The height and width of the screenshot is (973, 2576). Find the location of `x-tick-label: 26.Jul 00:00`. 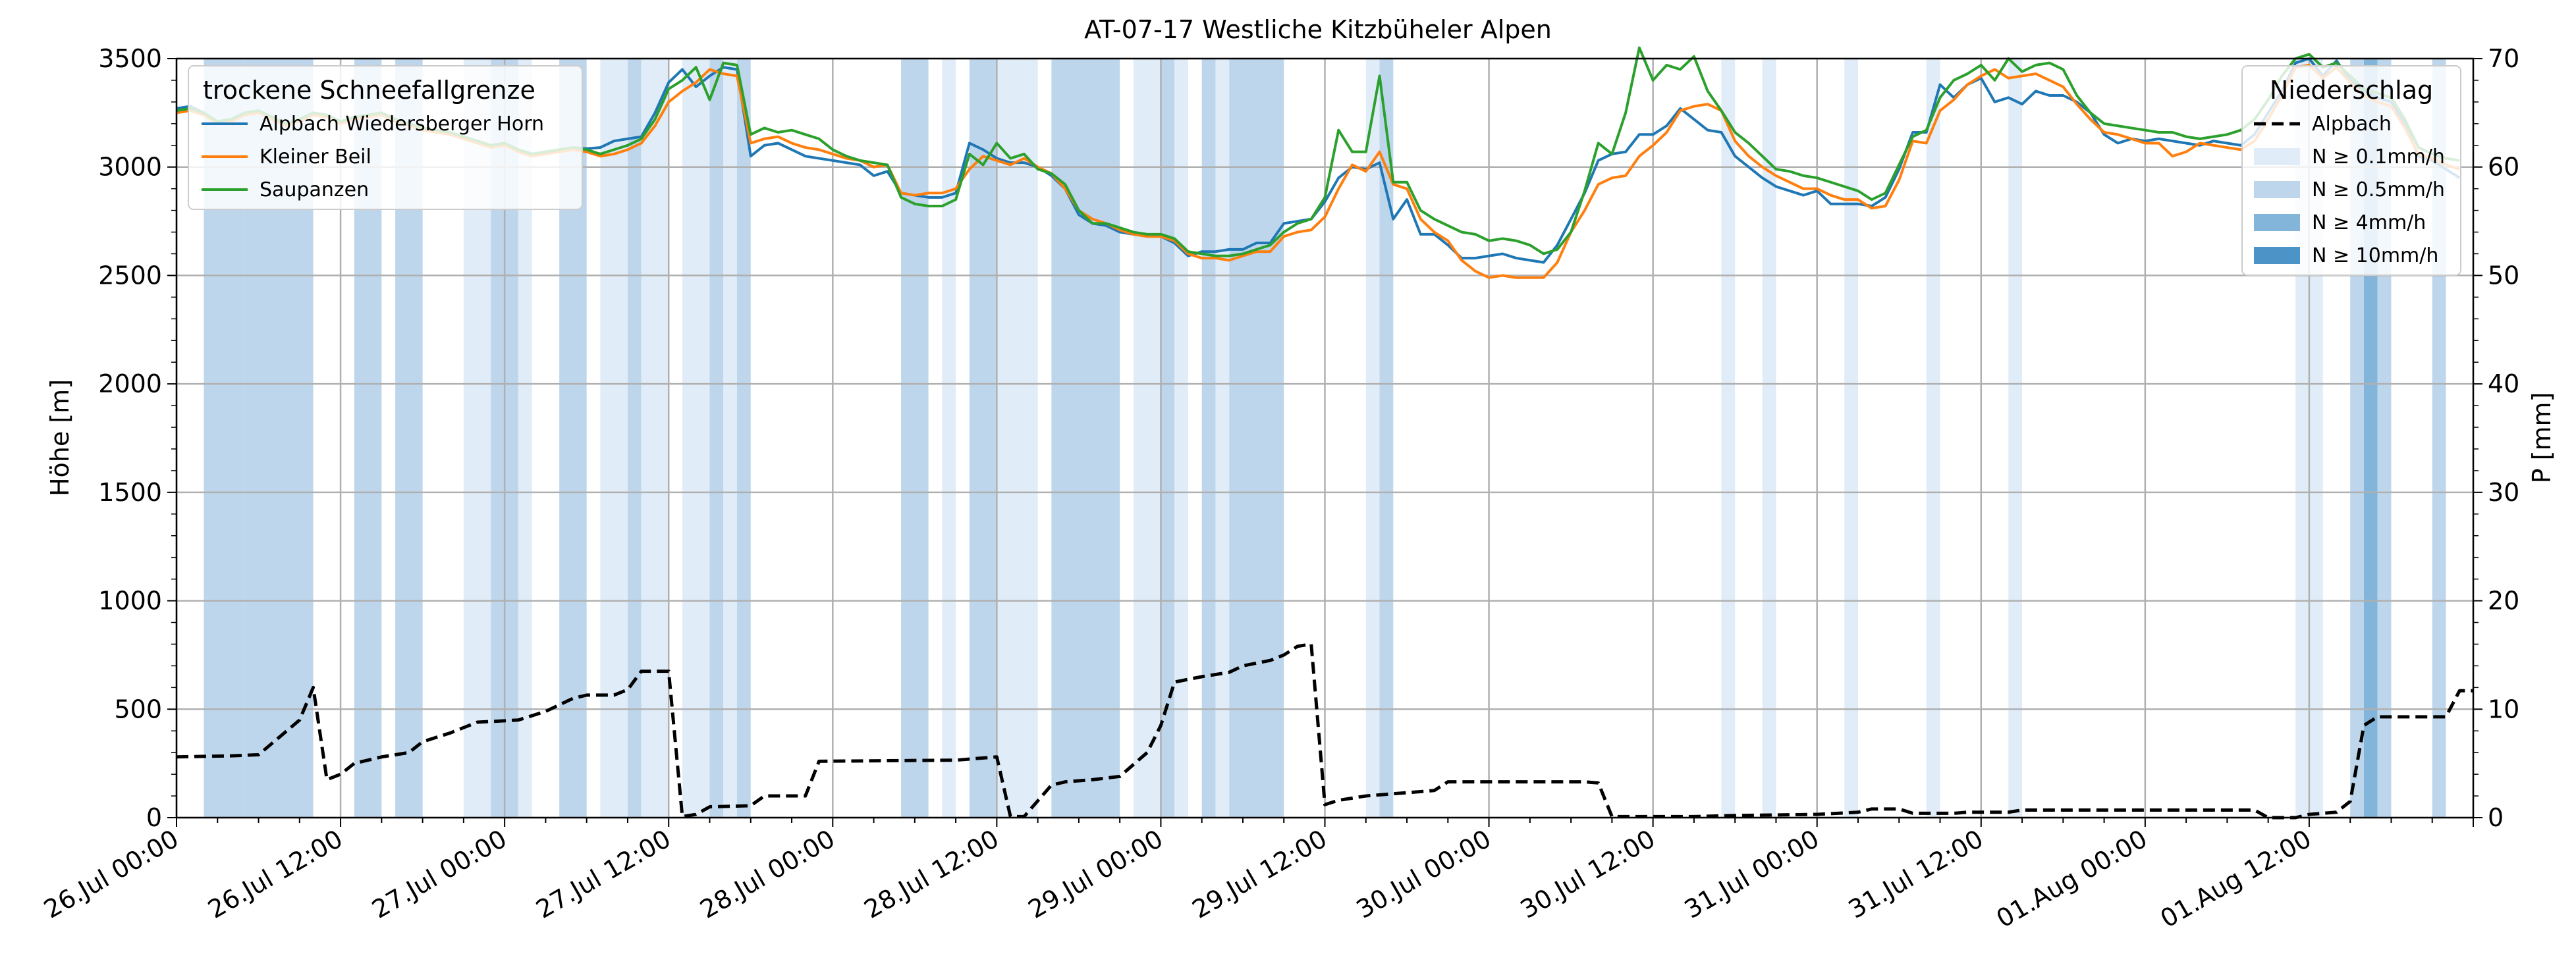

x-tick-label: 26.Jul 00:00 is located at coordinates (111, 874).